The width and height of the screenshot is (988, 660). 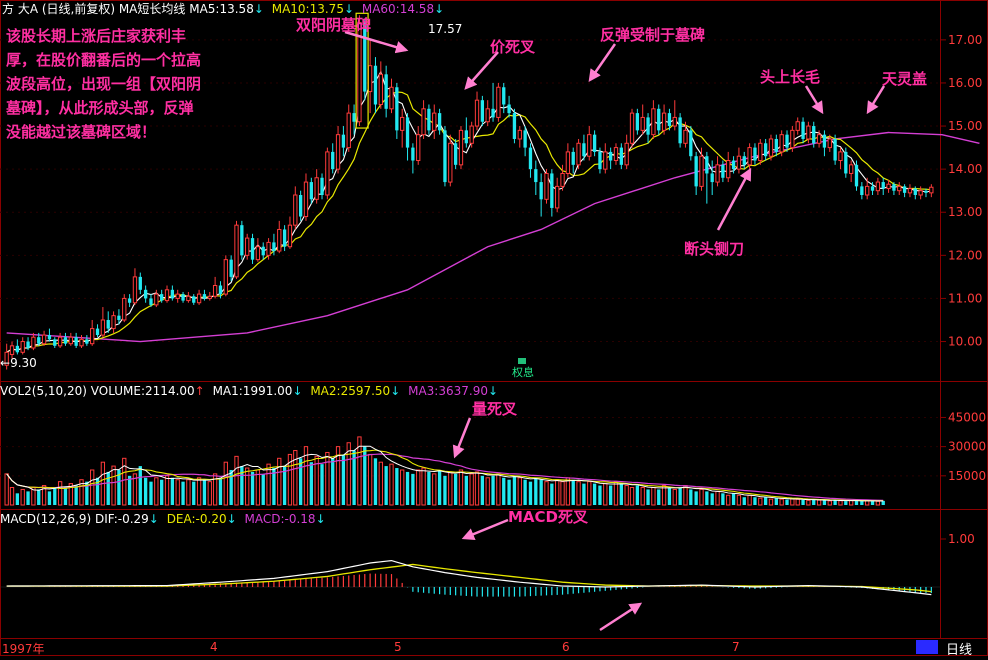 I want to click on macd-tick-label: 1.00, so click(x=961, y=539).